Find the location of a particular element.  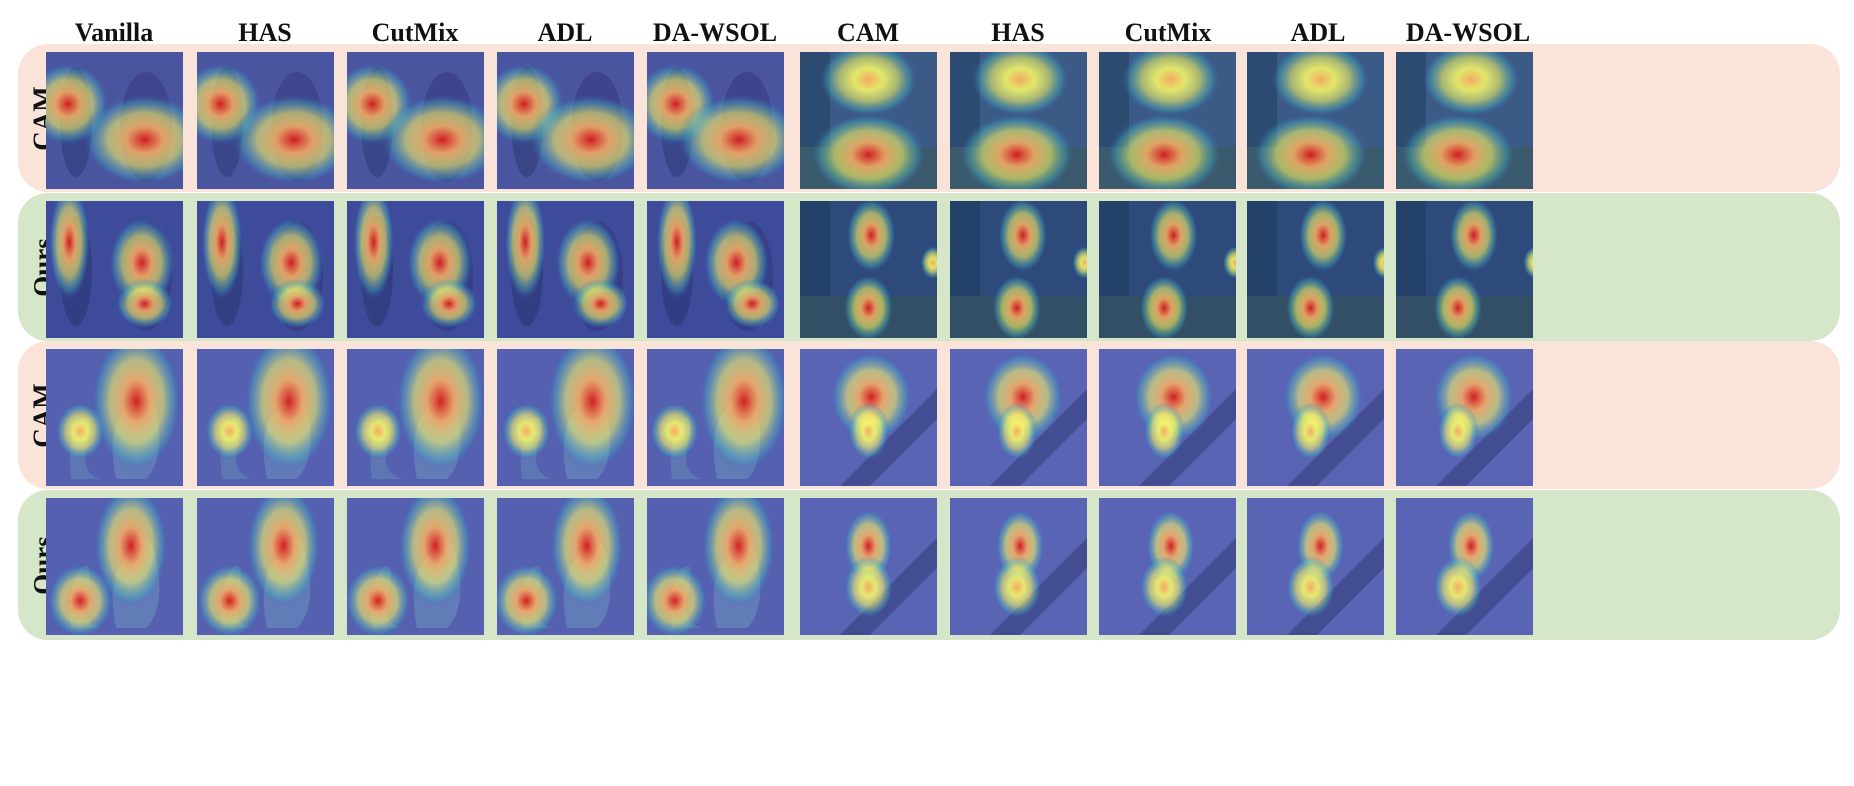

column-header: CutMix is located at coordinates (1168, 32).